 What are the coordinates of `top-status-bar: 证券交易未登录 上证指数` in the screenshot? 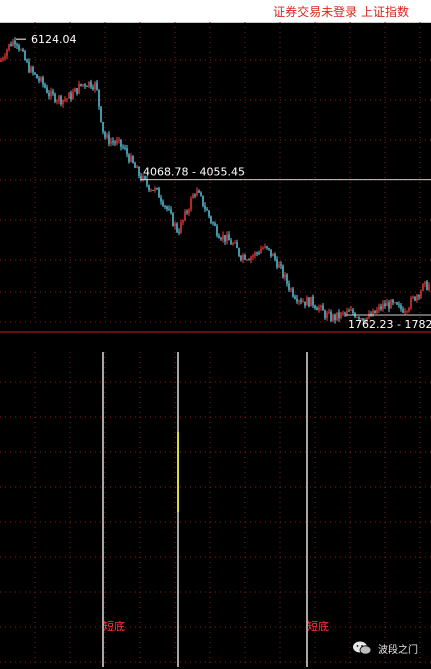 It's located at (215, 11).